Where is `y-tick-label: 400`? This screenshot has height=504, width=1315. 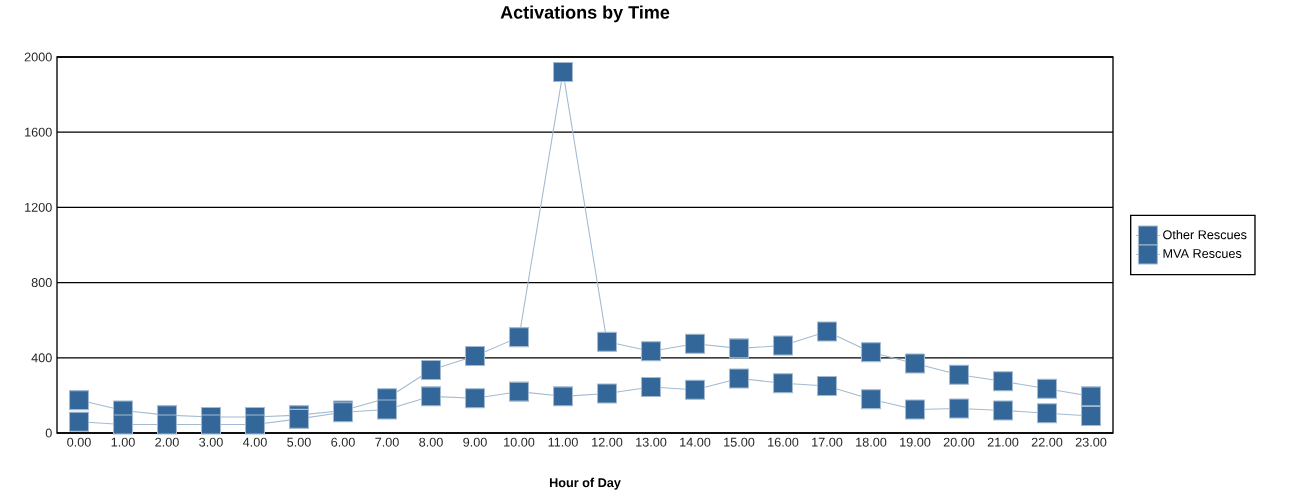
y-tick-label: 400 is located at coordinates (41, 358).